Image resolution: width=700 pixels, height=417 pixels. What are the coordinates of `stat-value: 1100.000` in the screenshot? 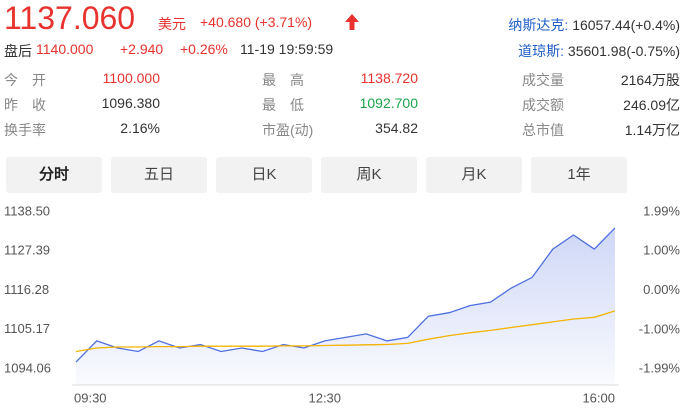 It's located at (131, 78).